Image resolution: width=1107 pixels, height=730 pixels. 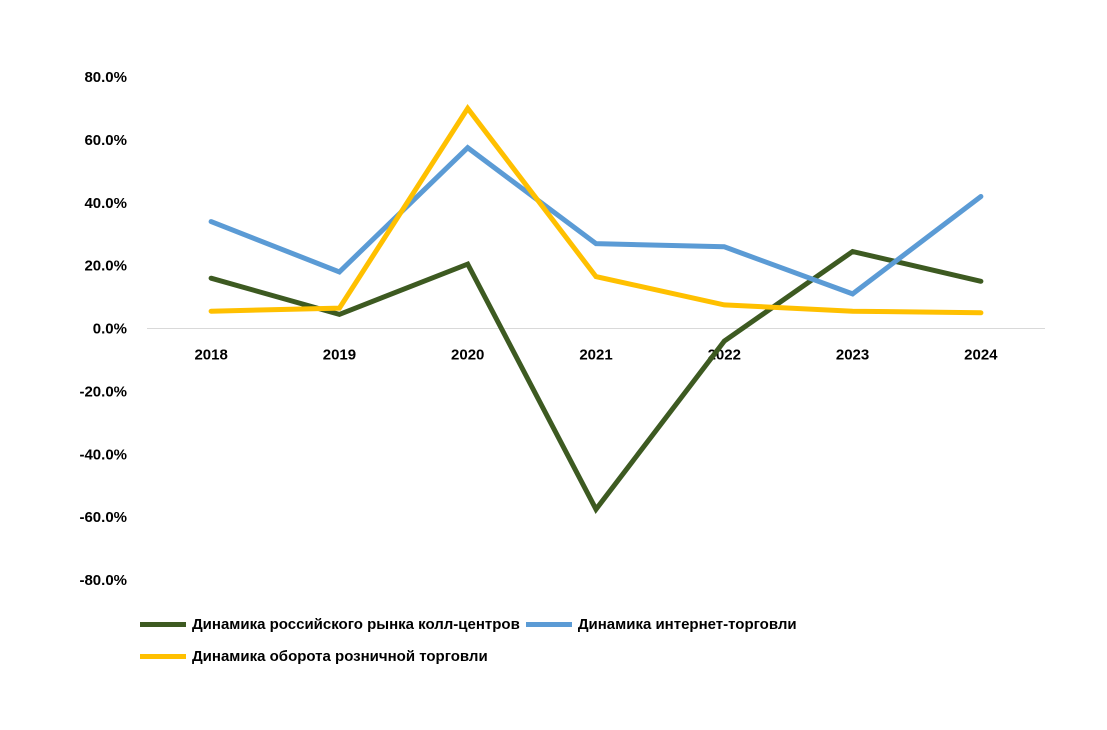 What do you see at coordinates (163, 656) in the screenshot?
I see `legend-swatch-retail` at bounding box center [163, 656].